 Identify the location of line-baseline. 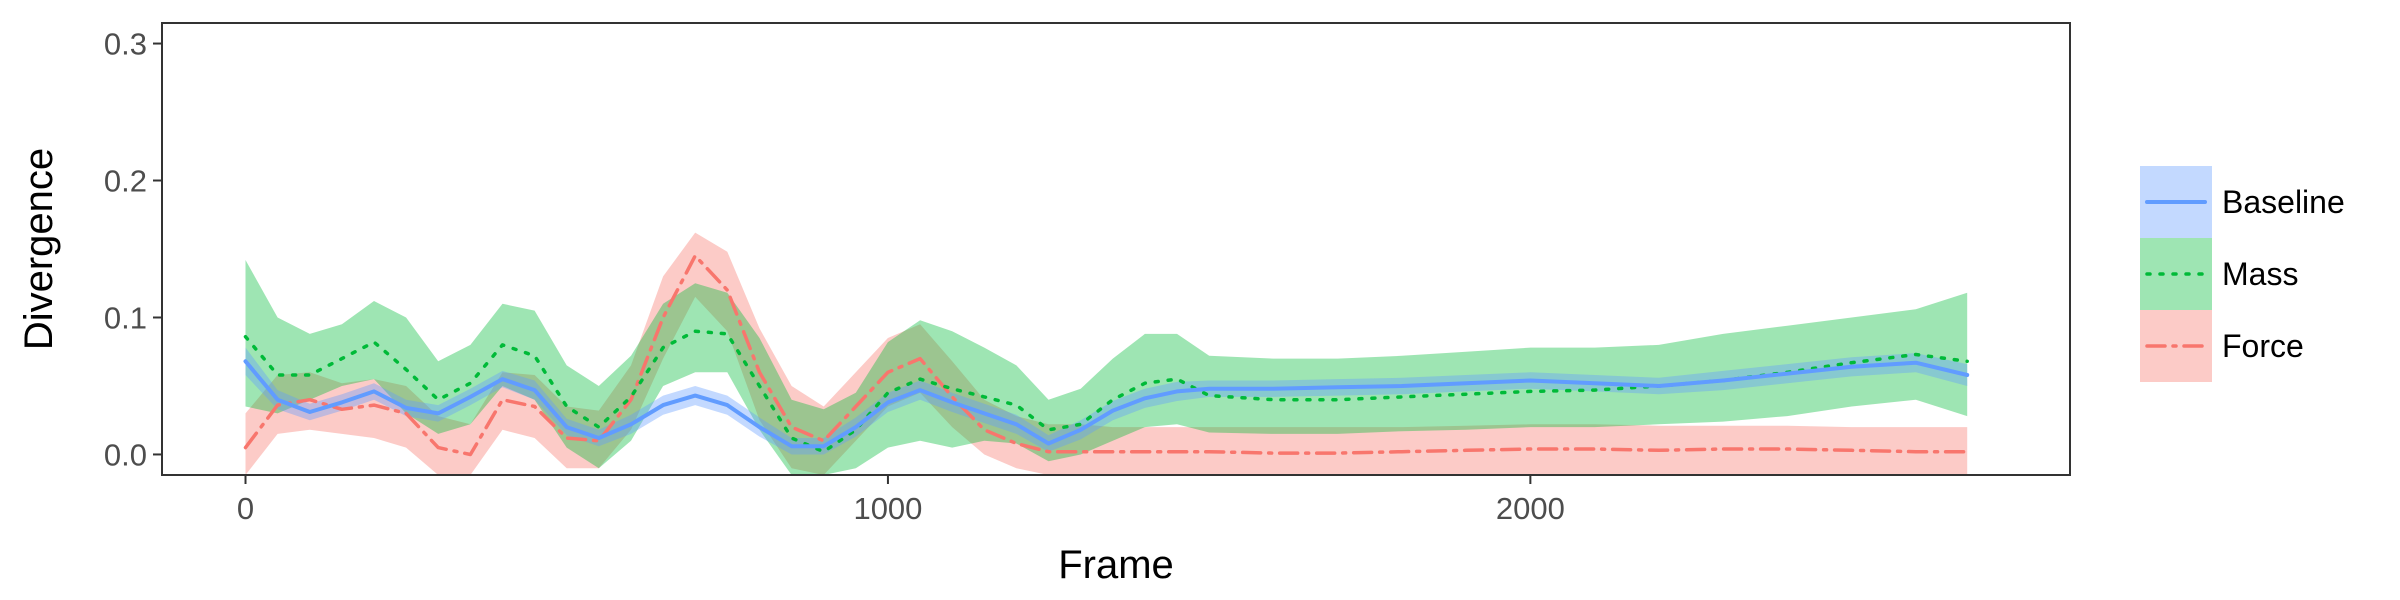
(1106, 404).